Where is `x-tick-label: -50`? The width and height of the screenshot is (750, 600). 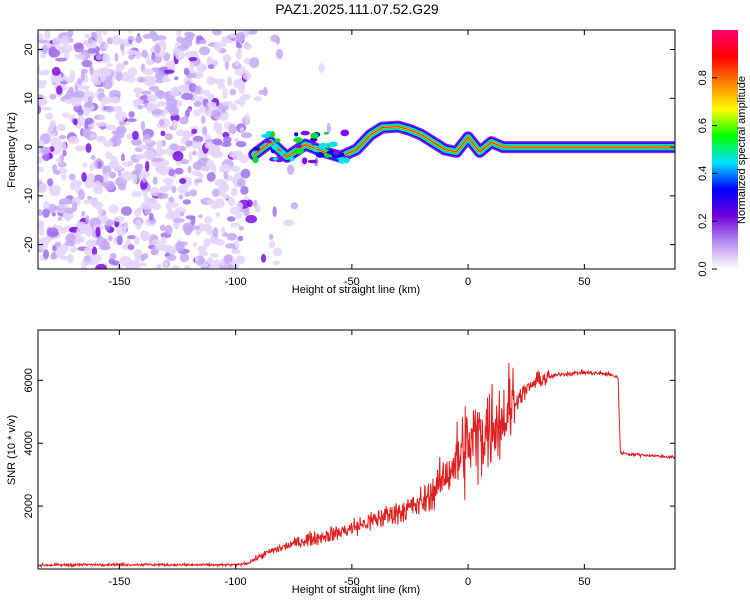 x-tick-label: -50 is located at coordinates (352, 282).